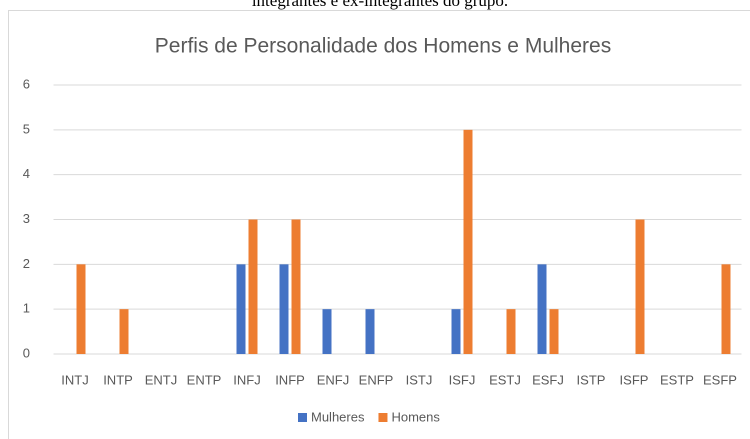  I want to click on x-tick-label: ENFJ, so click(333, 379).